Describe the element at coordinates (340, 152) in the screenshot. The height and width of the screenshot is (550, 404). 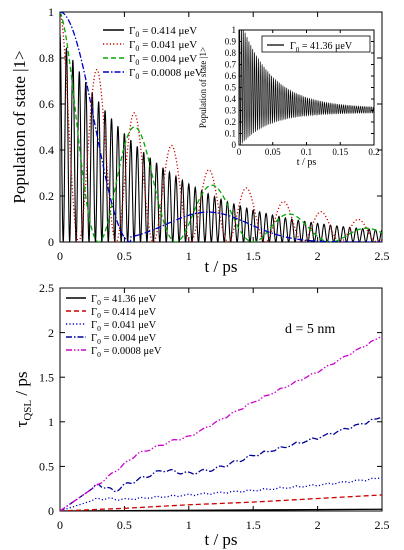
I see `x-tick-label: 0.15` at that location.